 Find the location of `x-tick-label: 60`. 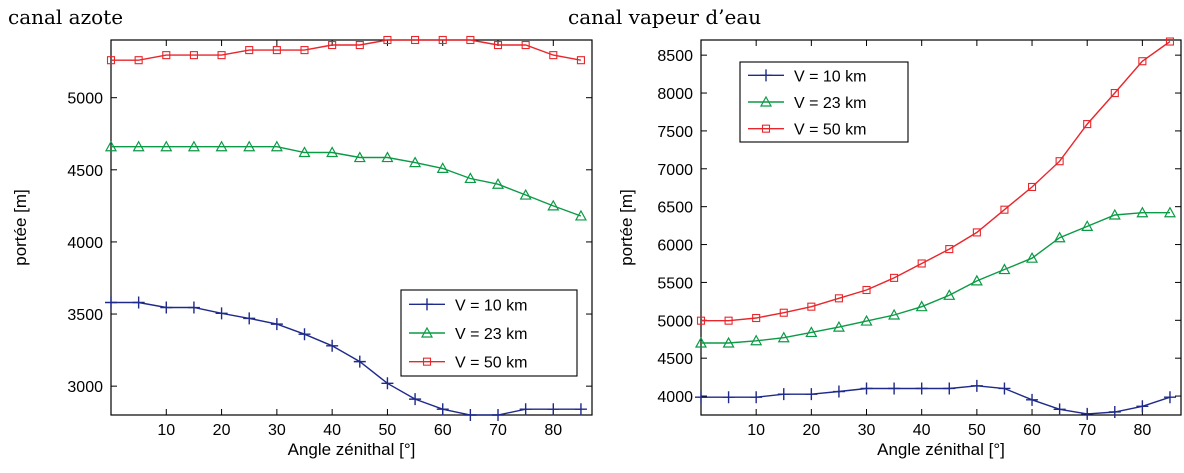

x-tick-label: 60 is located at coordinates (1032, 430).